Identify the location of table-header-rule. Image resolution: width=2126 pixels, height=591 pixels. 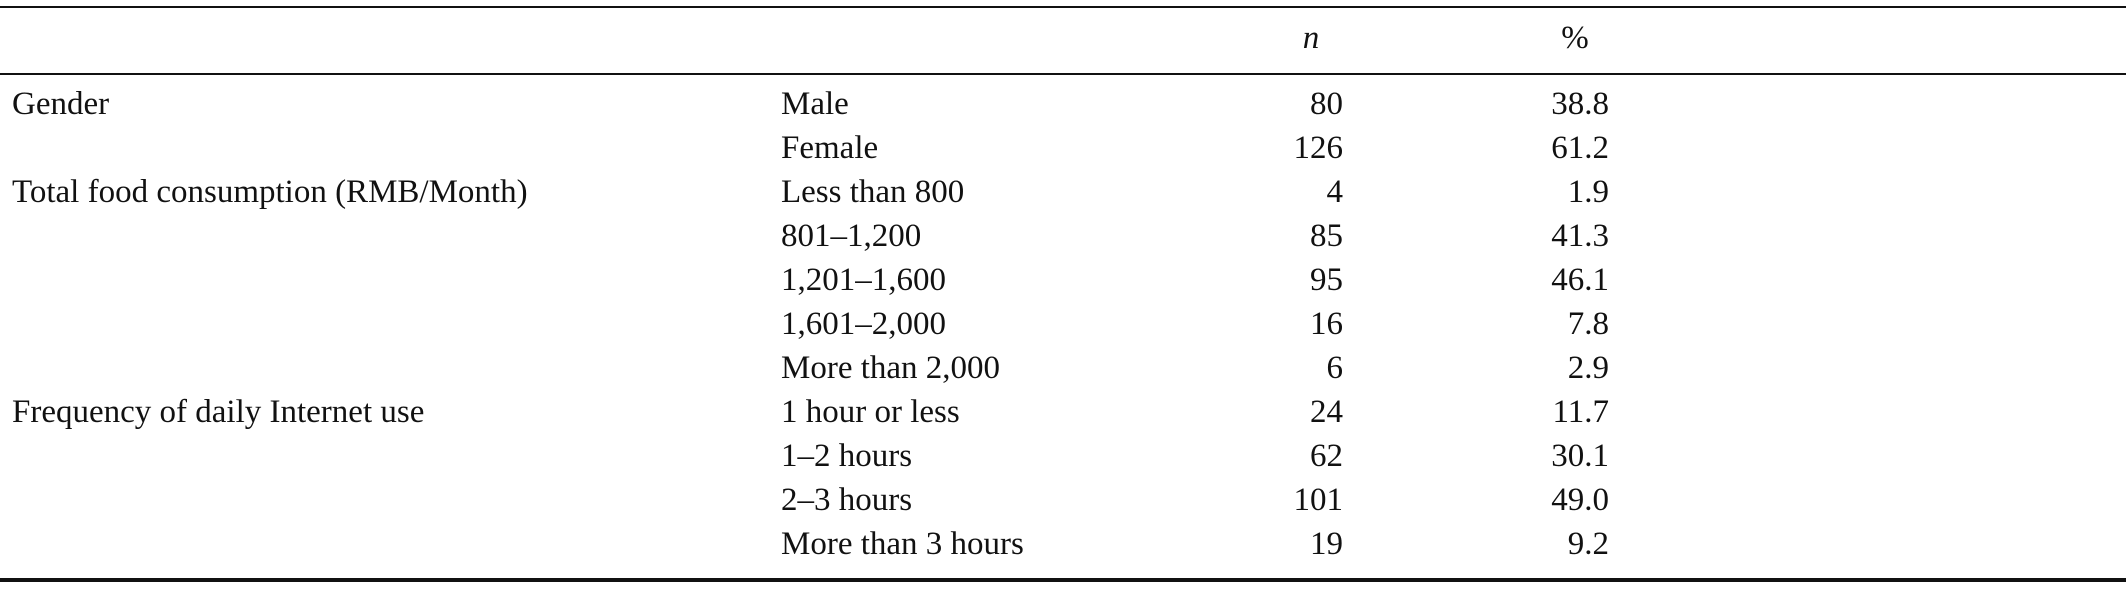
(1063, 74).